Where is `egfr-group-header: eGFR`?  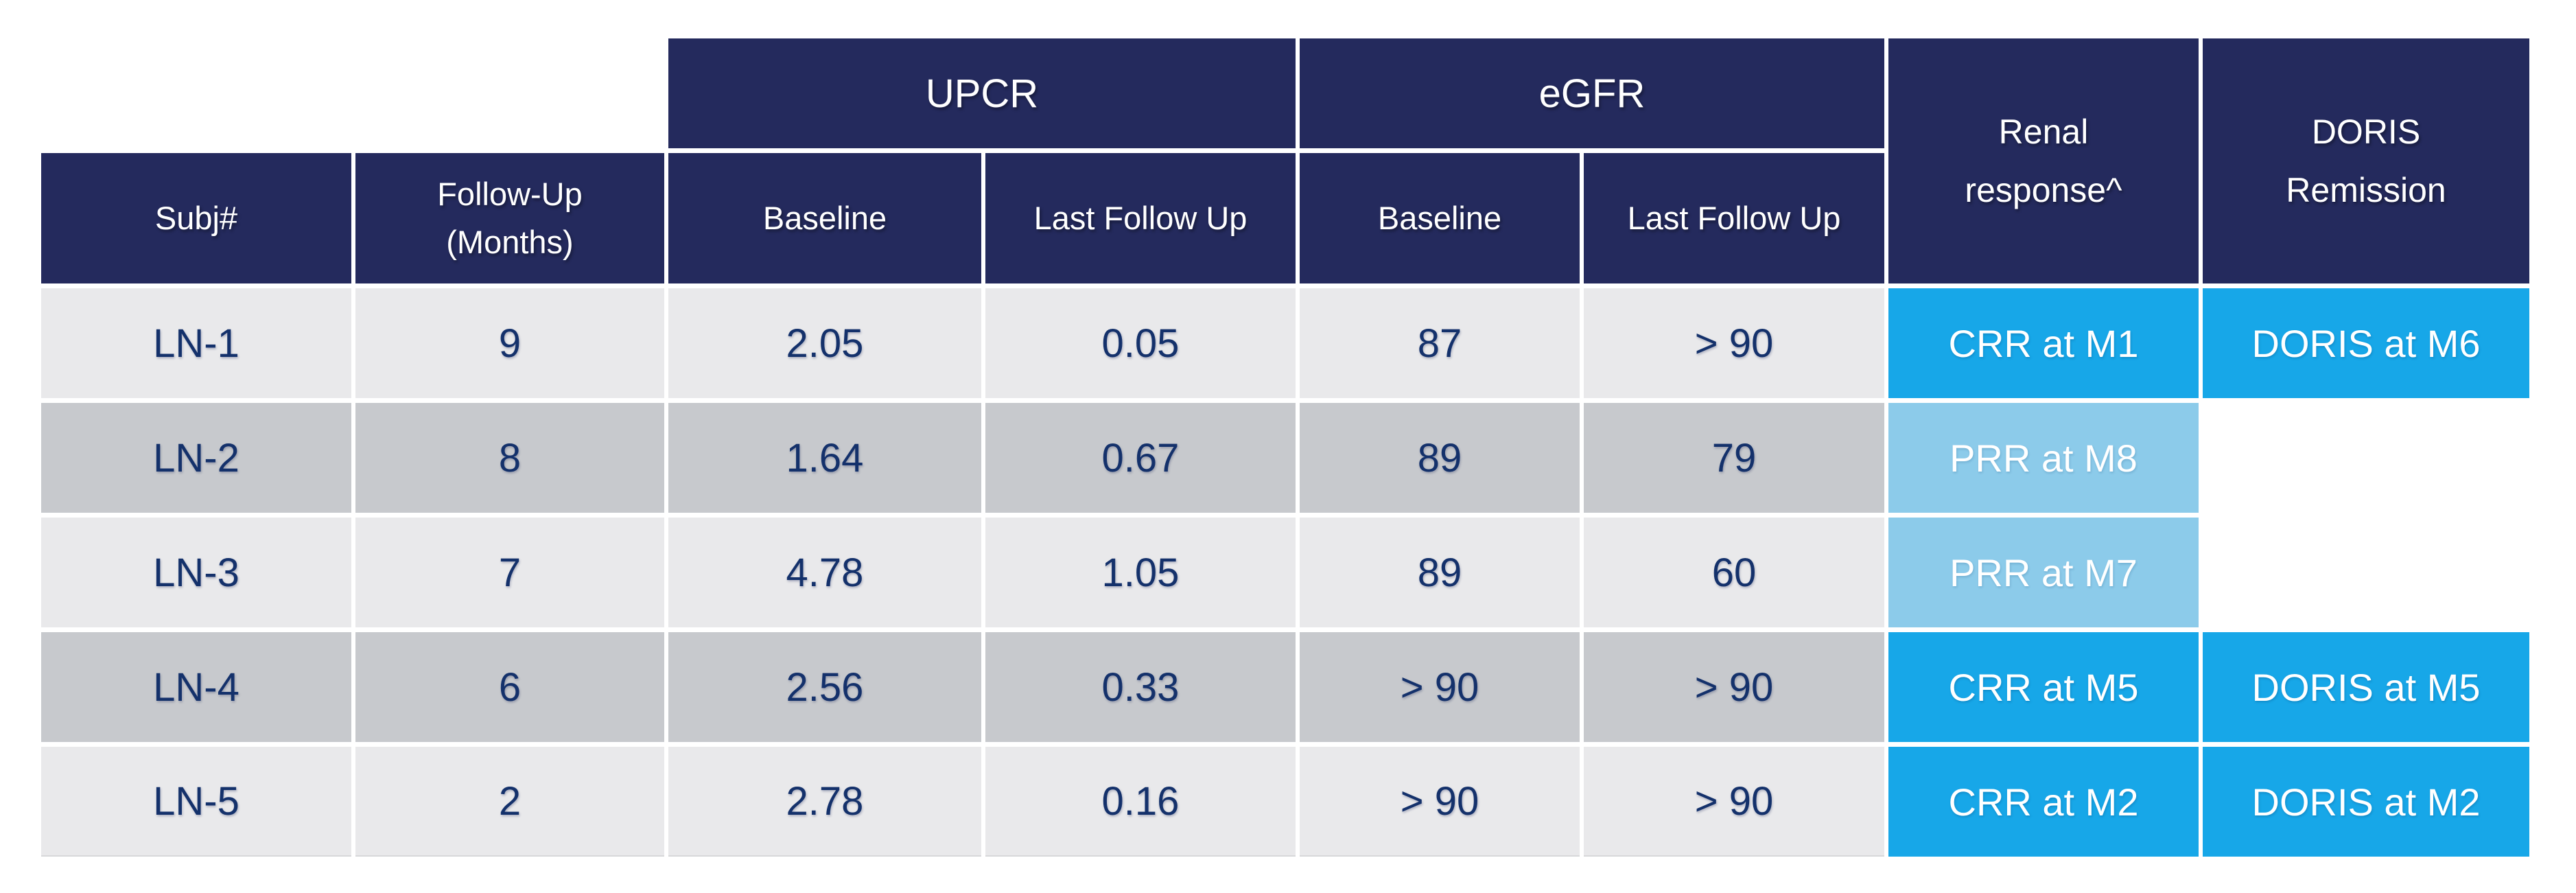 egfr-group-header: eGFR is located at coordinates (1592, 93).